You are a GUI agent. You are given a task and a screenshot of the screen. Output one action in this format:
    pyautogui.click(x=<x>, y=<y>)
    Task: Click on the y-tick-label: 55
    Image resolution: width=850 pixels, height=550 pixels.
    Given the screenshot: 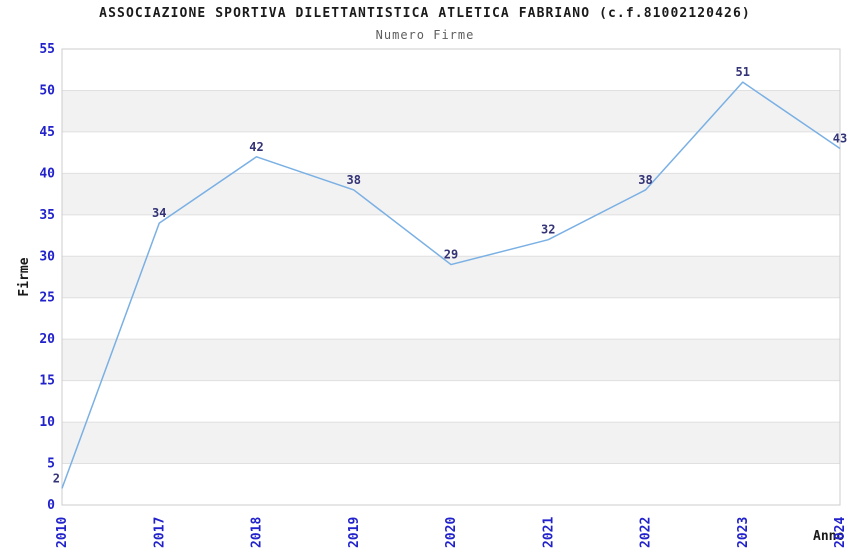 What is the action you would take?
    pyautogui.click(x=47, y=49)
    